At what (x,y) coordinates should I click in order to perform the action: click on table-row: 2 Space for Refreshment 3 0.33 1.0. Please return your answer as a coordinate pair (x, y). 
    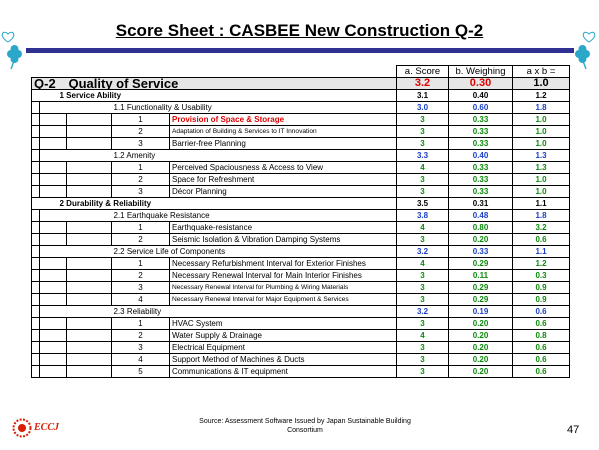
    Looking at the image, I should click on (300, 179).